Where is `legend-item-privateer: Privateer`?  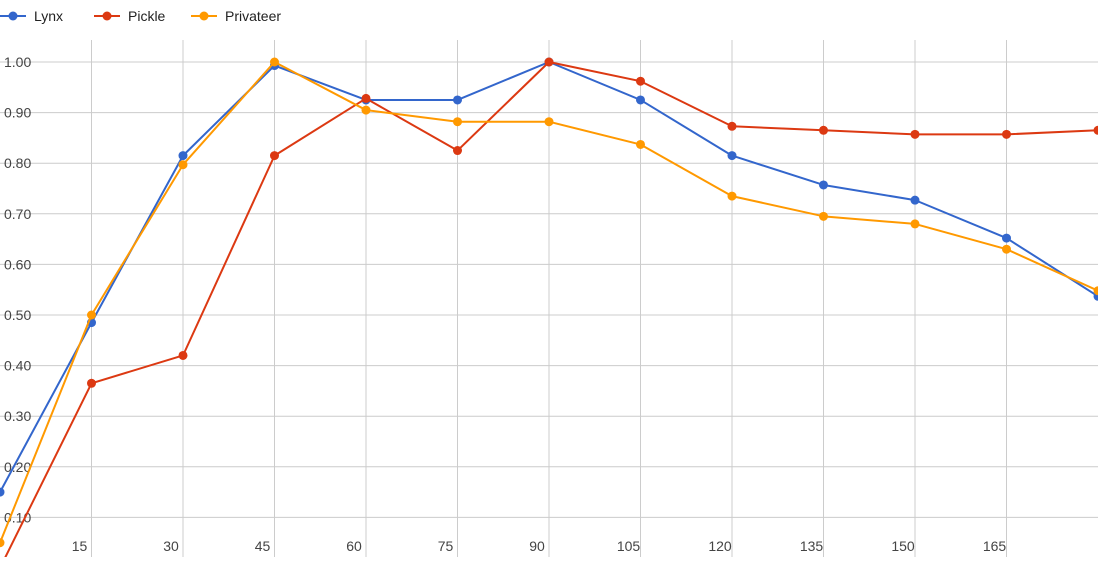
legend-item-privateer: Privateer is located at coordinates (236, 16).